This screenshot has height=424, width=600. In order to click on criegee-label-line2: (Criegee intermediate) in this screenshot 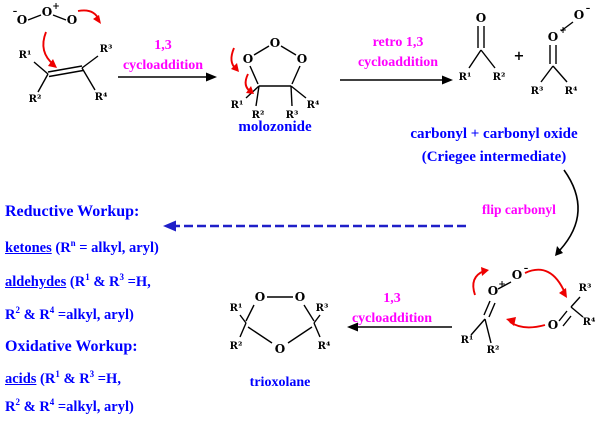, I will do `click(494, 157)`.